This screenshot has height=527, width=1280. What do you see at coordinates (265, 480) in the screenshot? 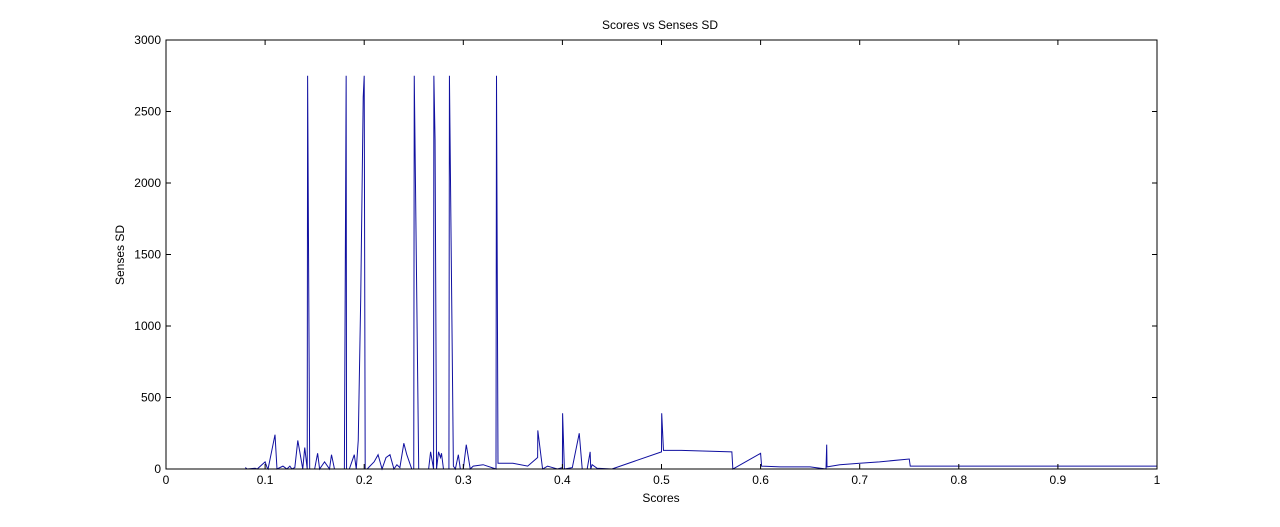
I see `x-tick-label: 0.1` at bounding box center [265, 480].